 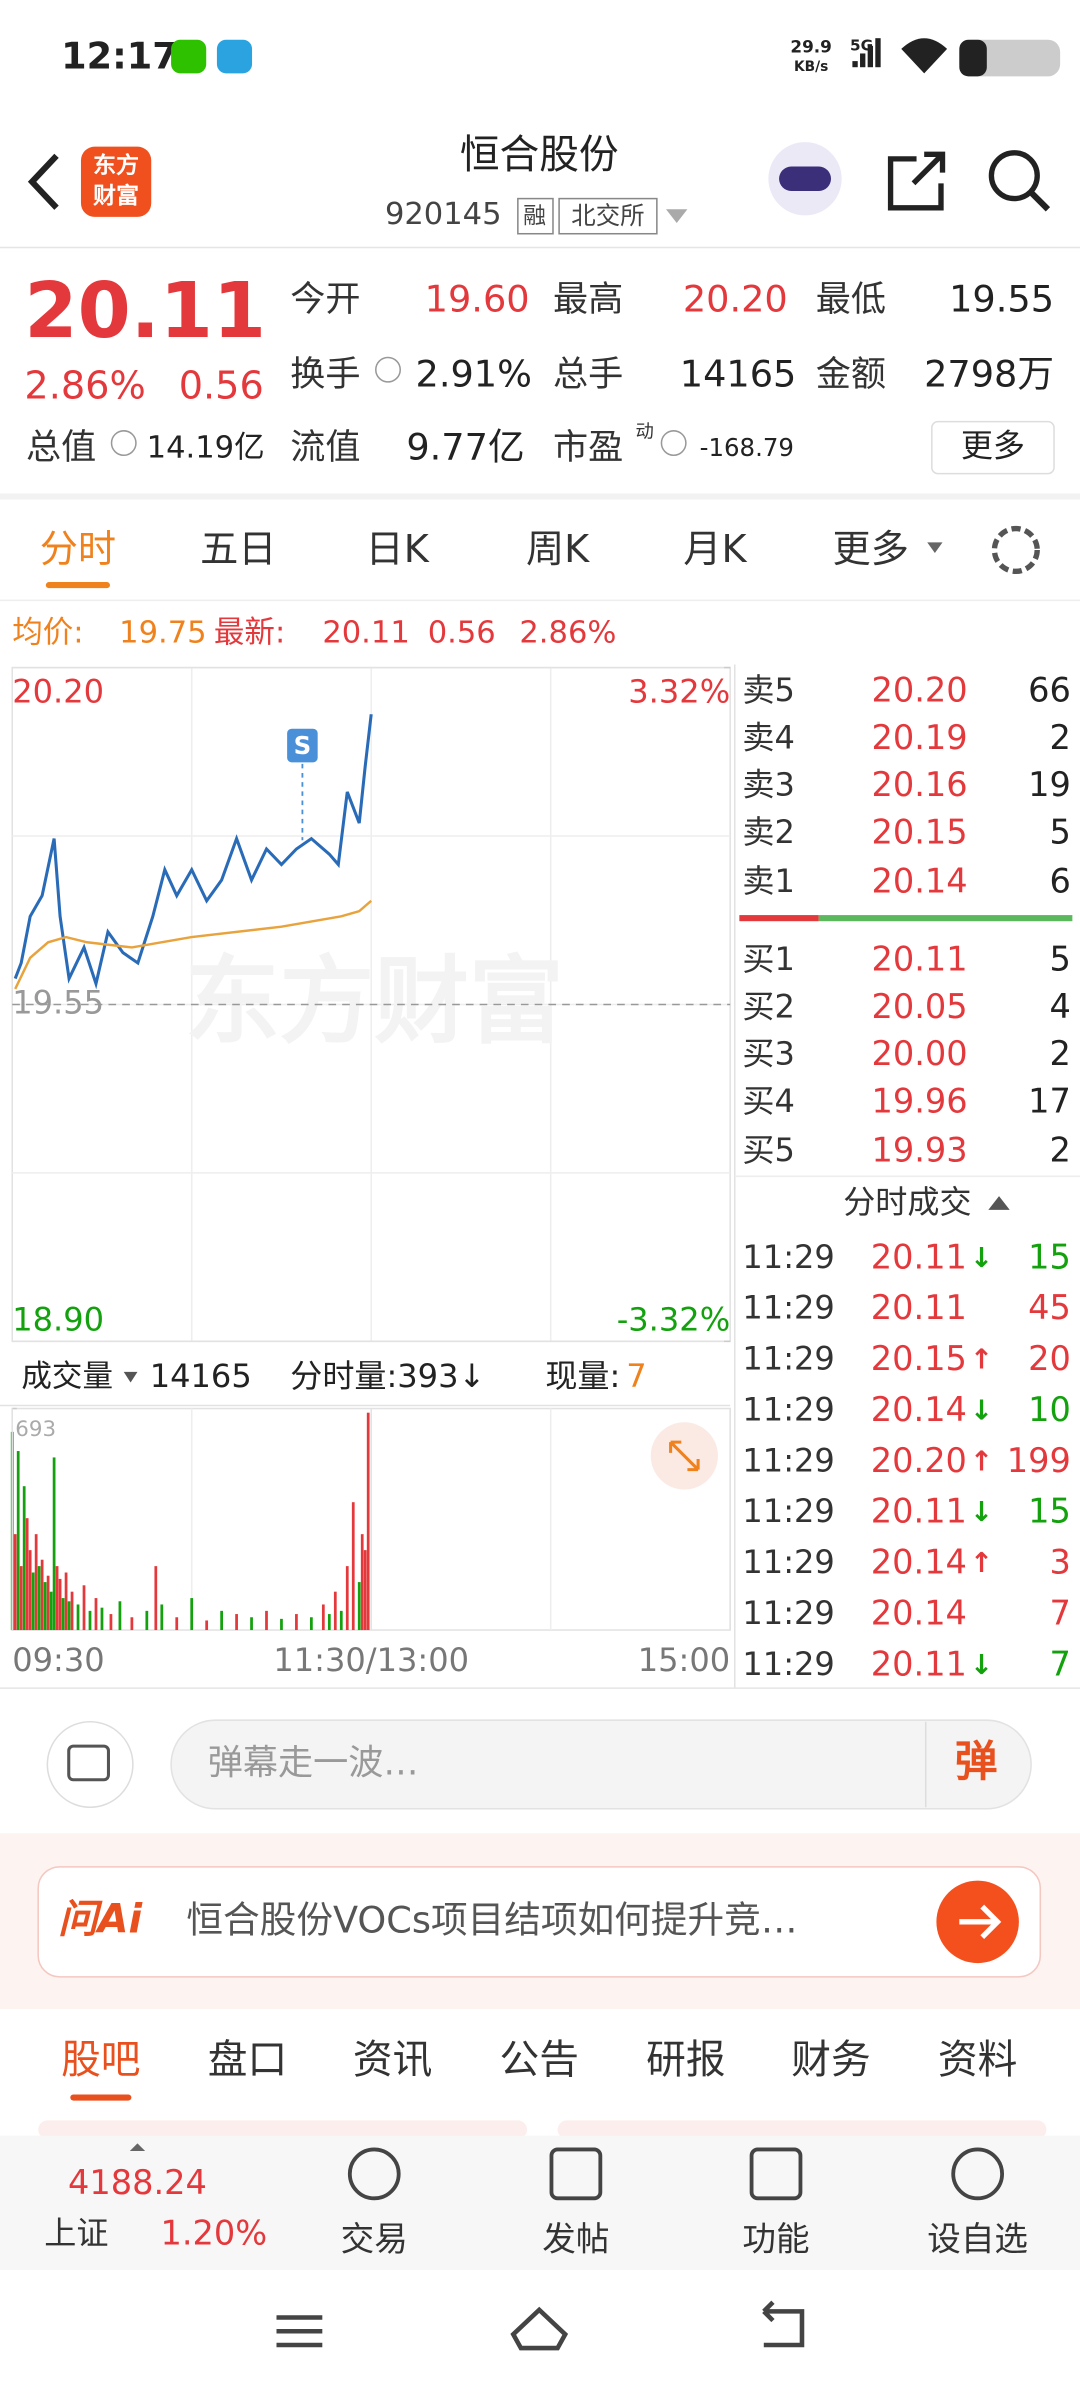 What do you see at coordinates (374, 2239) in the screenshot?
I see `nav-label: 交易` at bounding box center [374, 2239].